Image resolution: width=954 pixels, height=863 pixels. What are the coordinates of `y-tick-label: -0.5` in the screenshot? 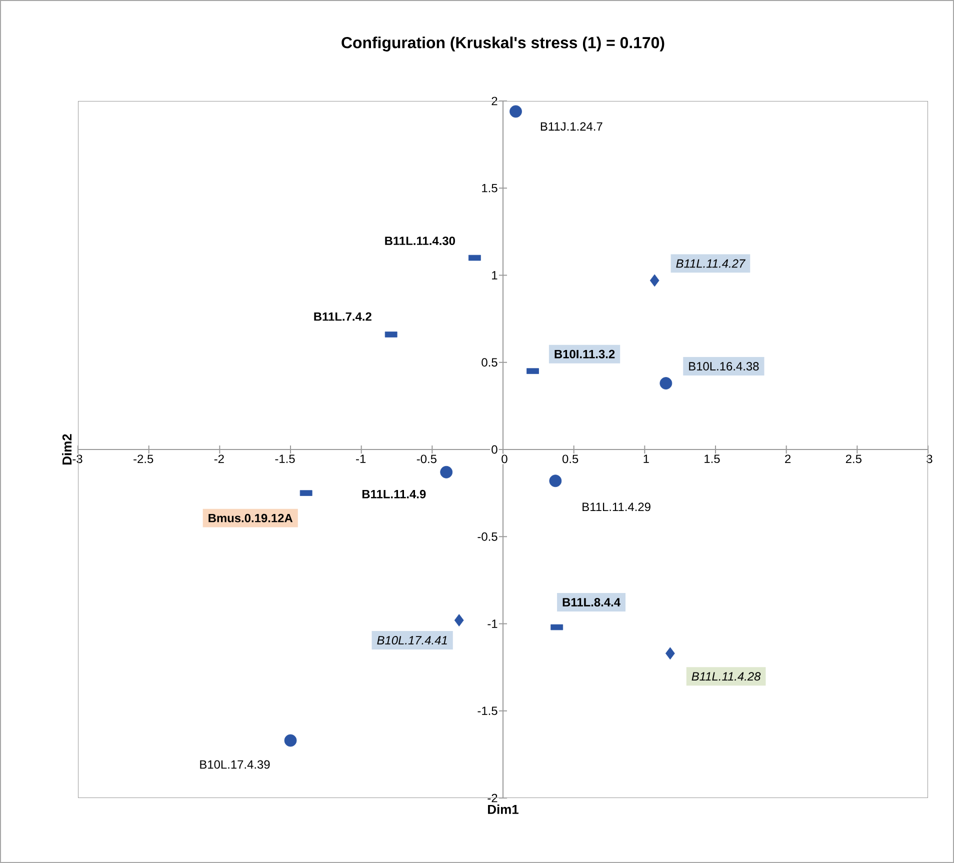 It's located at (488, 536).